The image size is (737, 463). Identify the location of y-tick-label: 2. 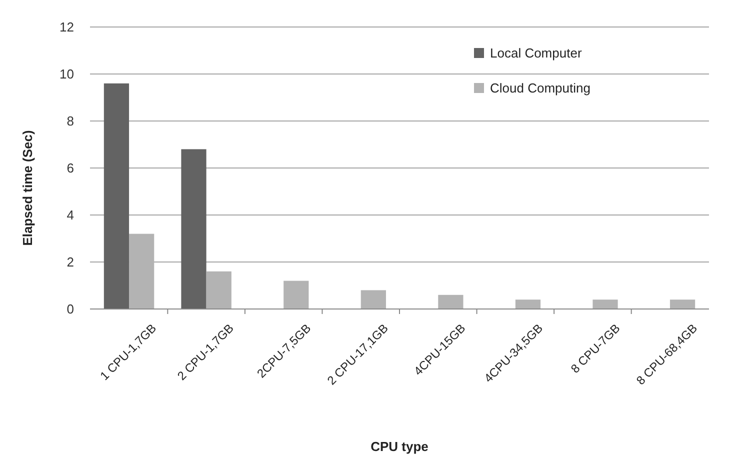
(70, 262).